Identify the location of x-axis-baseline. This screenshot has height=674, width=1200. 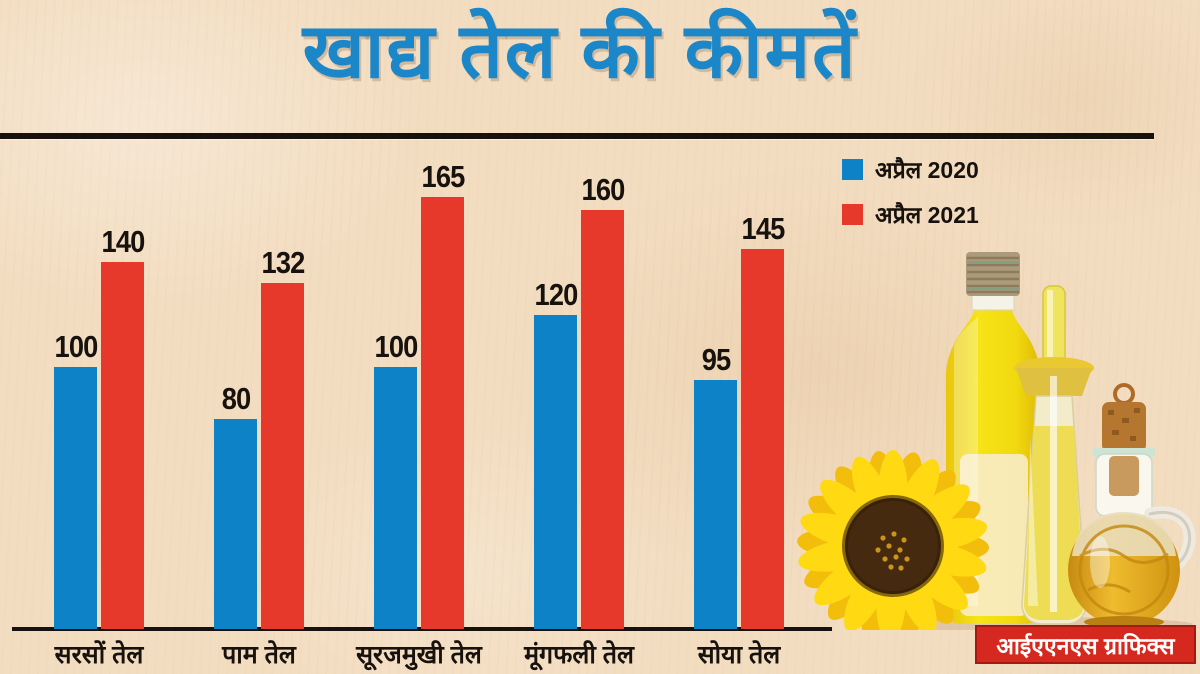
(422, 629).